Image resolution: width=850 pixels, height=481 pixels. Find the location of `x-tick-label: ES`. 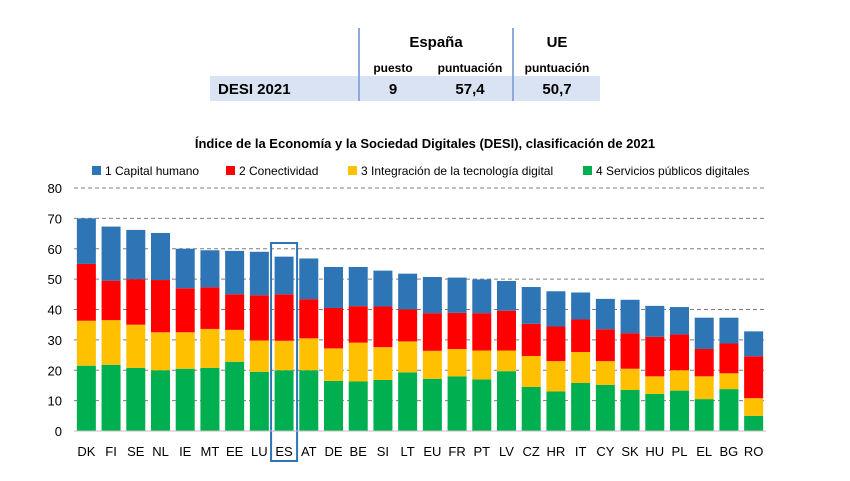

x-tick-label: ES is located at coordinates (284, 451).